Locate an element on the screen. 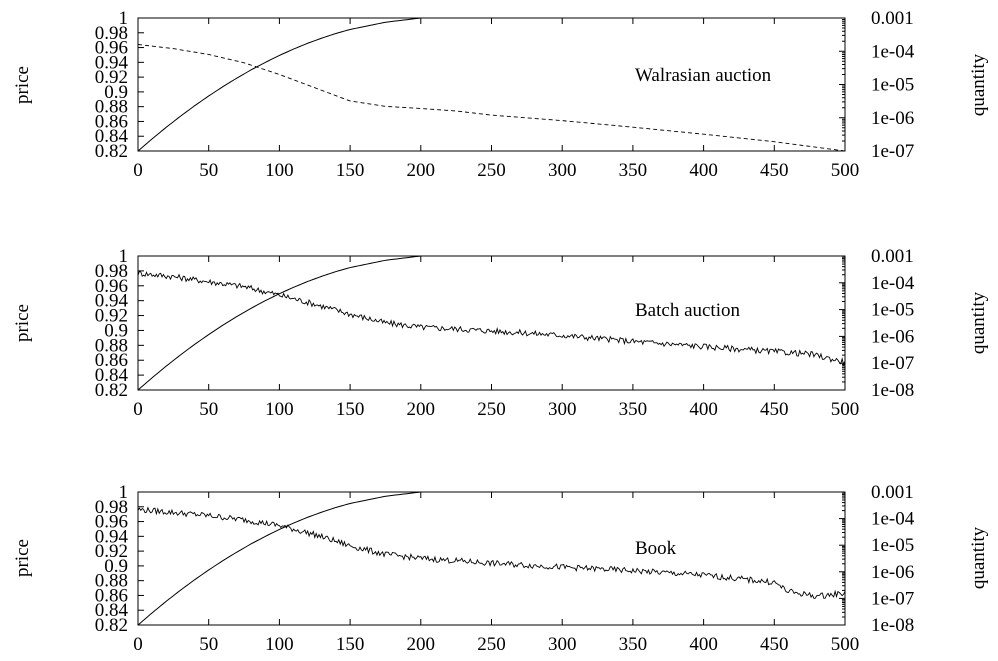 Image resolution: width=998 pixels, height=661 pixels. panel-title: Batch auction is located at coordinates (687, 310).